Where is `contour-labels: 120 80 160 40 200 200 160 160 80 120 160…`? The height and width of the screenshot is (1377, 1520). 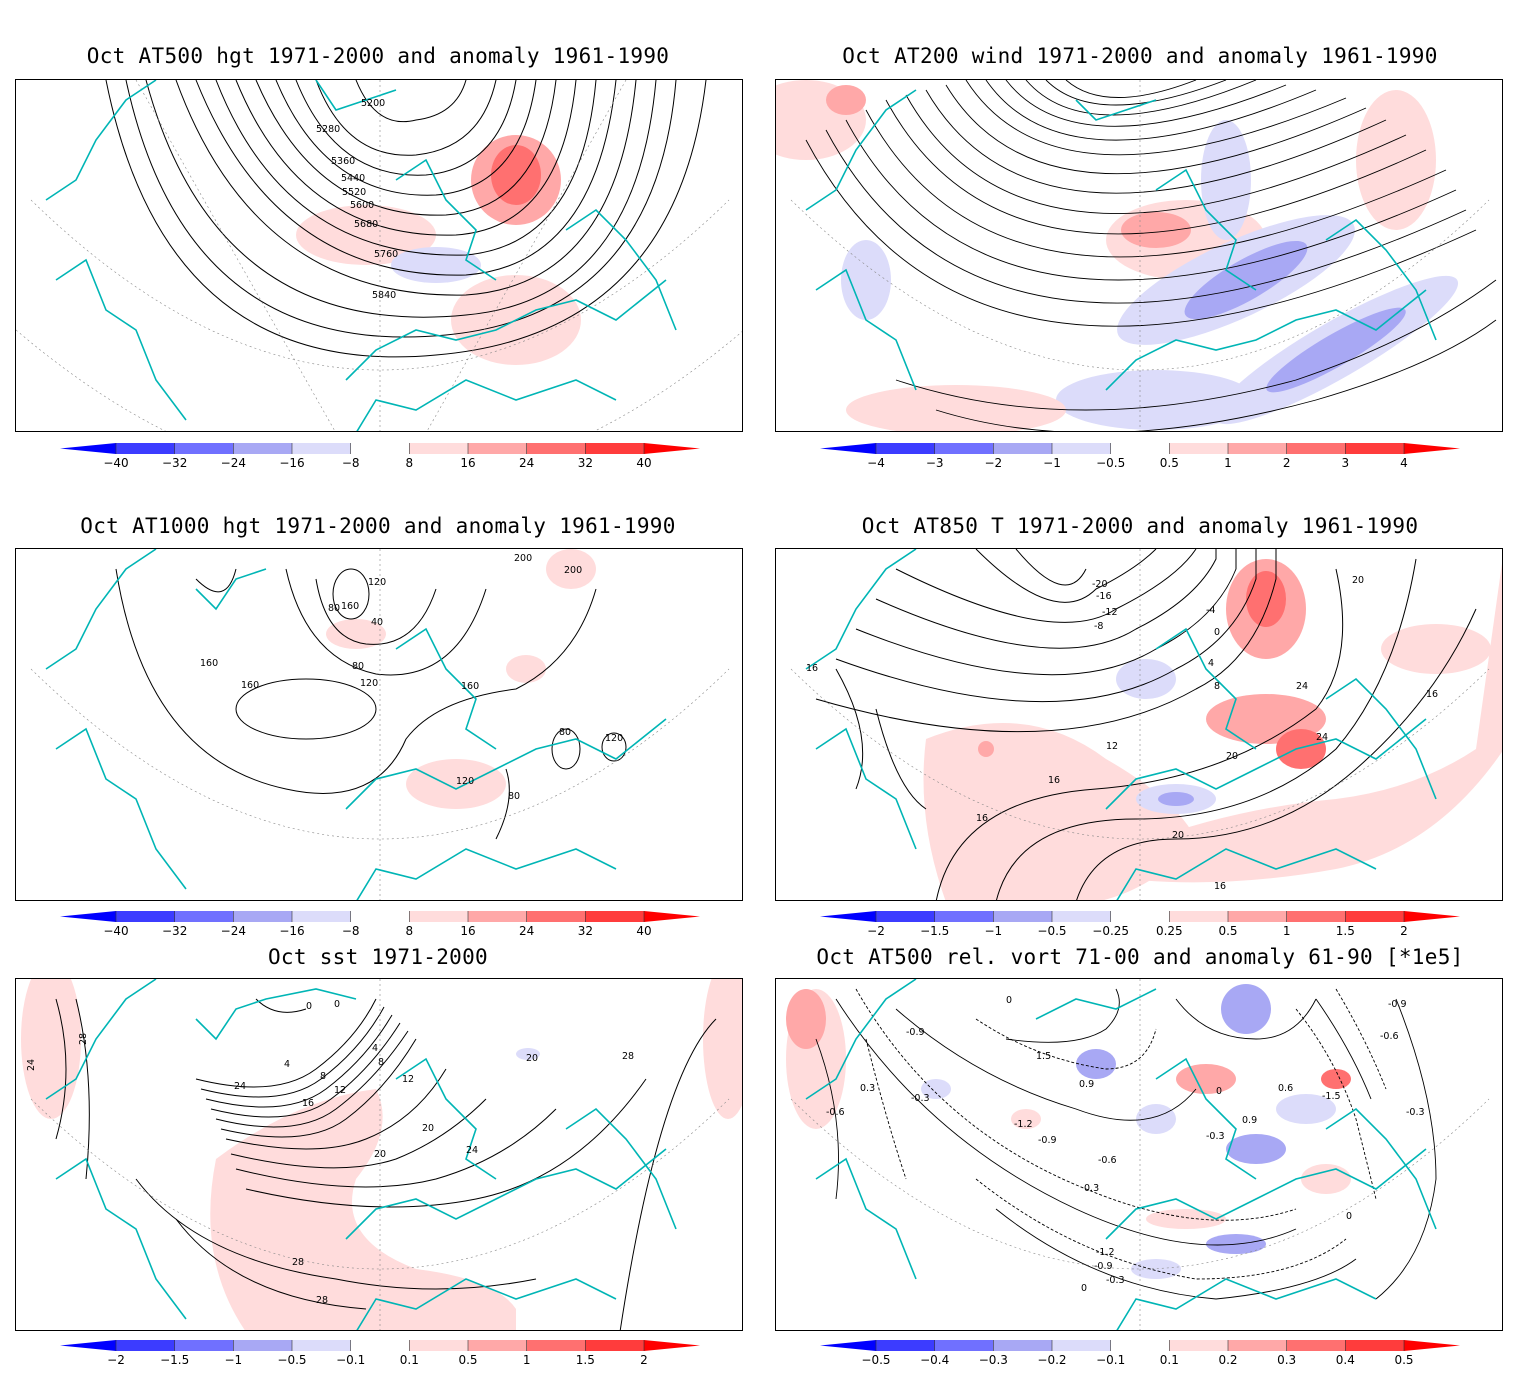
contour-labels: 120 80 160 40 200 200 160 160 80 120 160… is located at coordinates (411, 677).